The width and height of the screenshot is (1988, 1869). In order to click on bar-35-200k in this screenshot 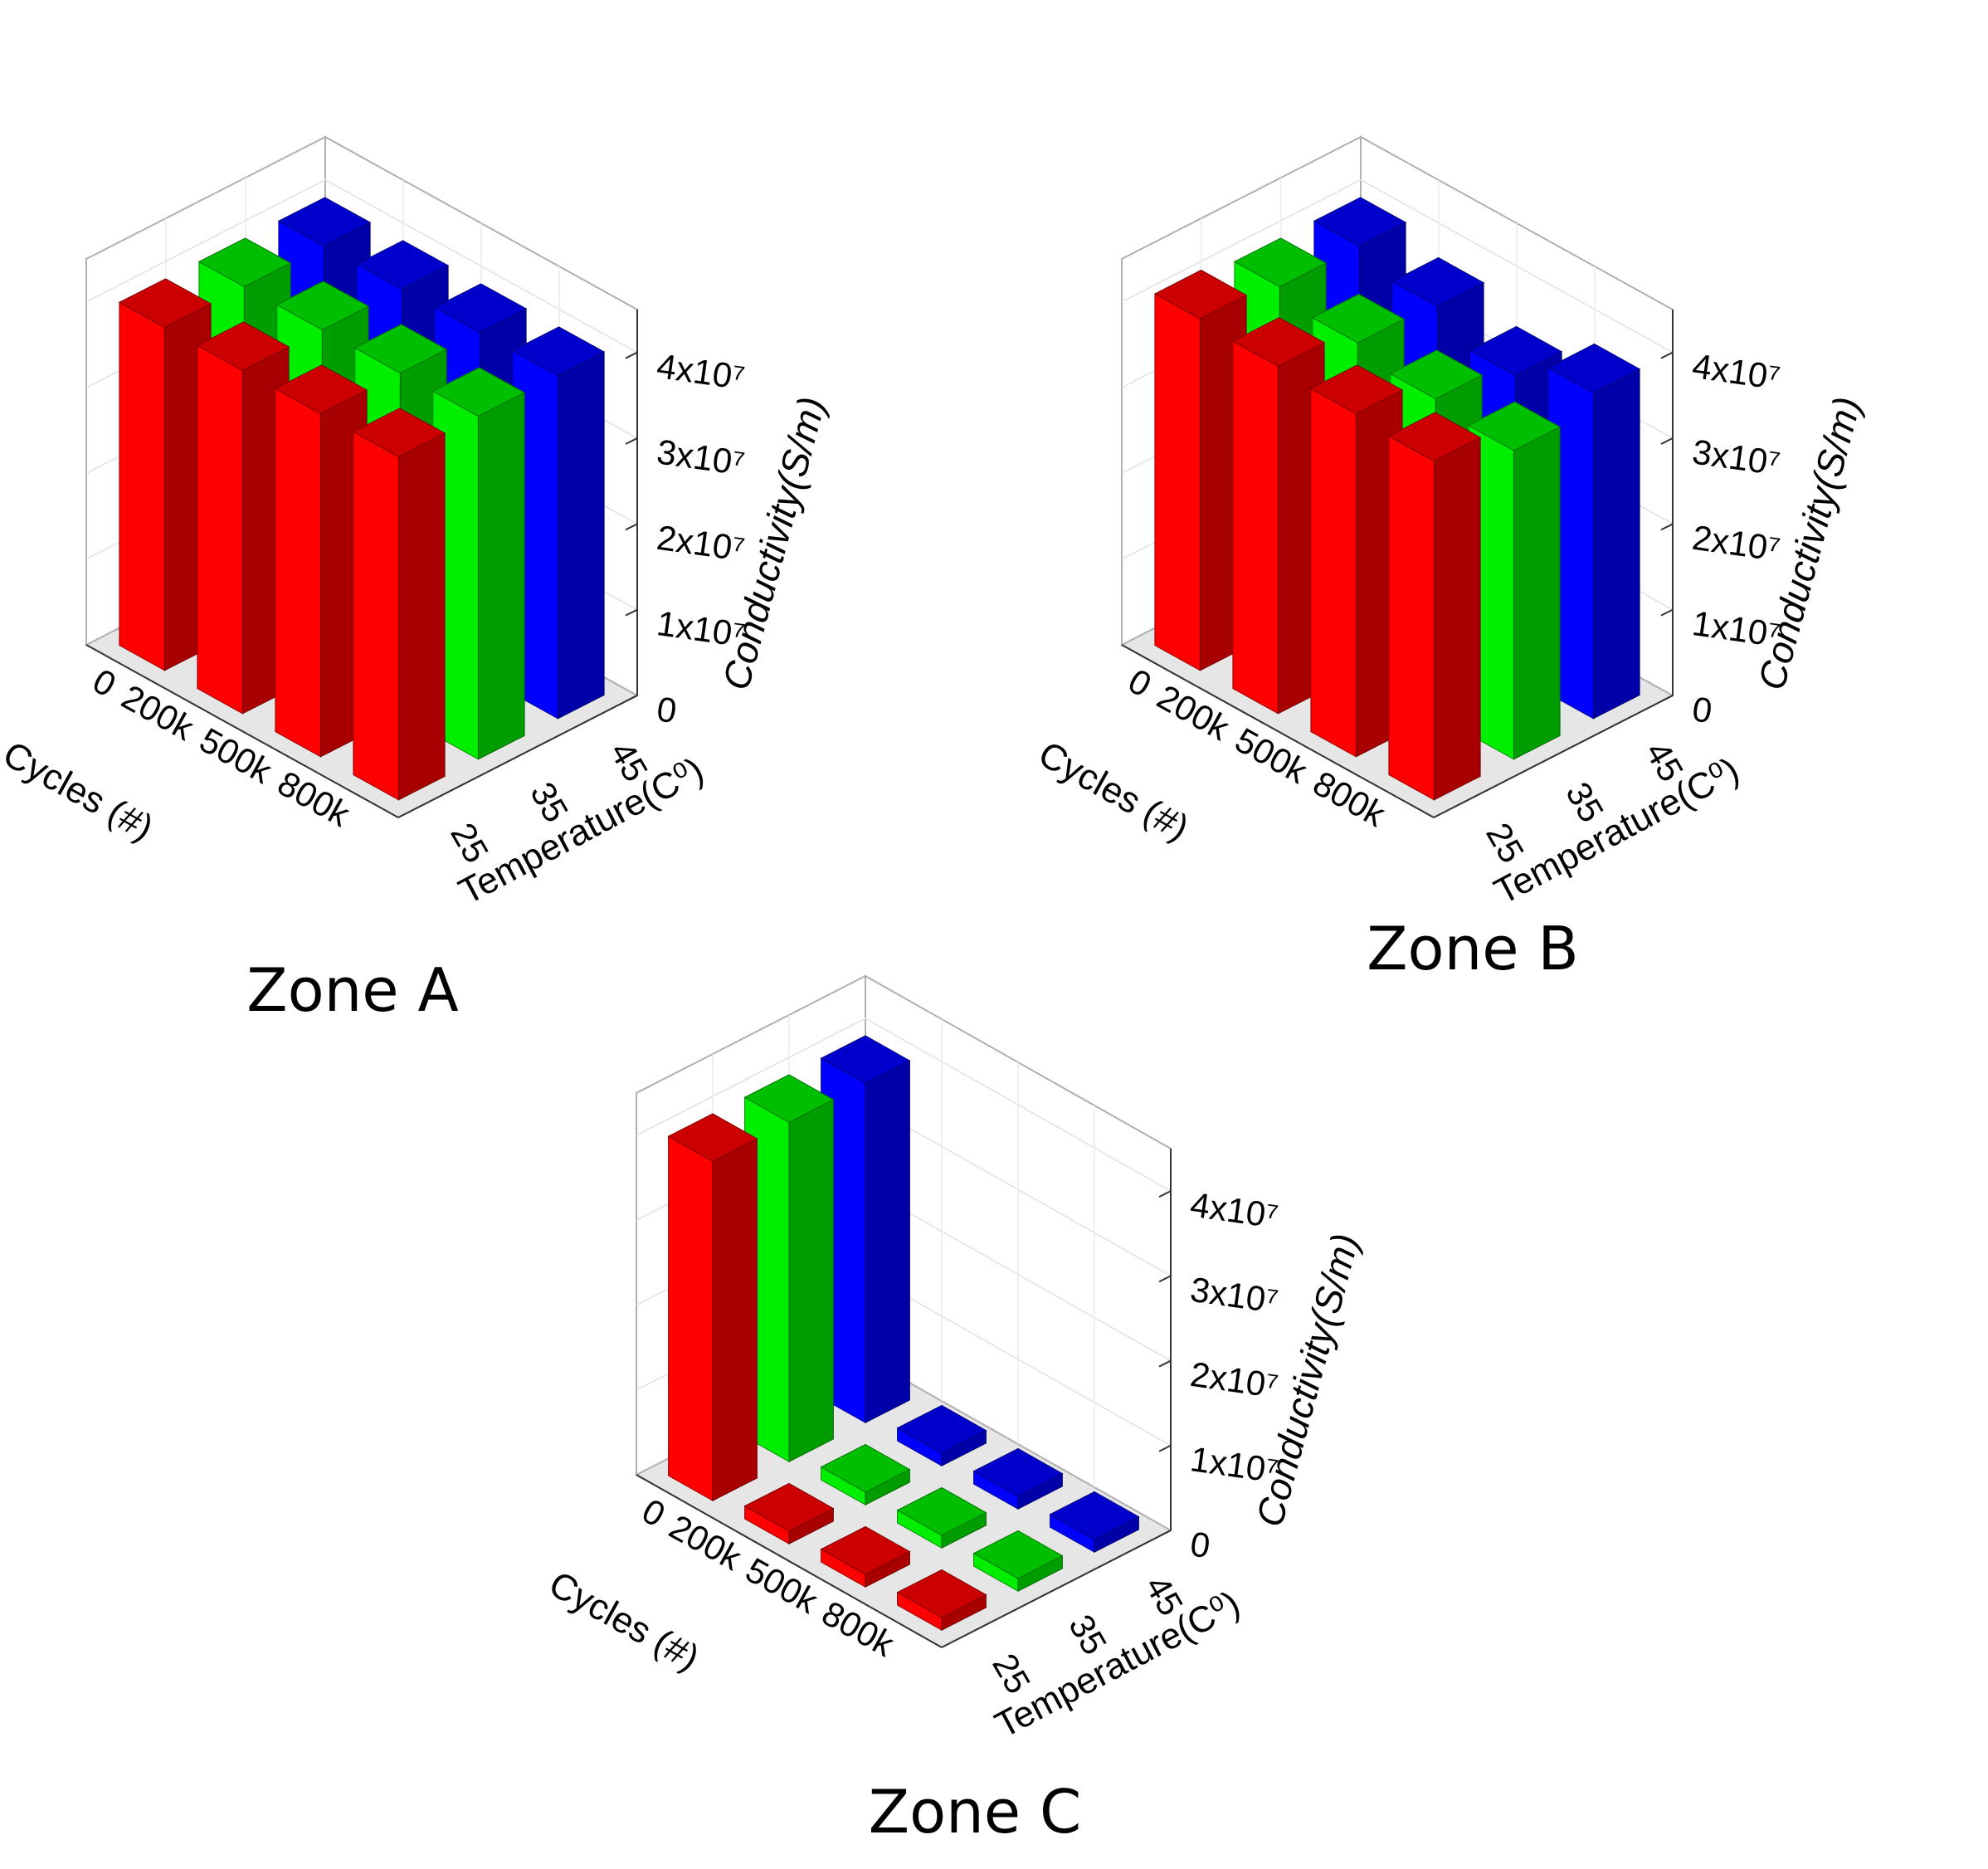, I will do `click(865, 1474)`.